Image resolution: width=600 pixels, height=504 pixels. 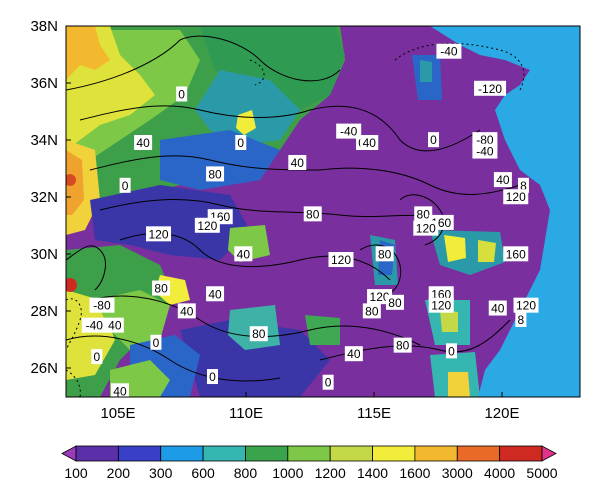 What do you see at coordinates (246, 413) in the screenshot?
I see `lon-label-110e: 110E` at bounding box center [246, 413].